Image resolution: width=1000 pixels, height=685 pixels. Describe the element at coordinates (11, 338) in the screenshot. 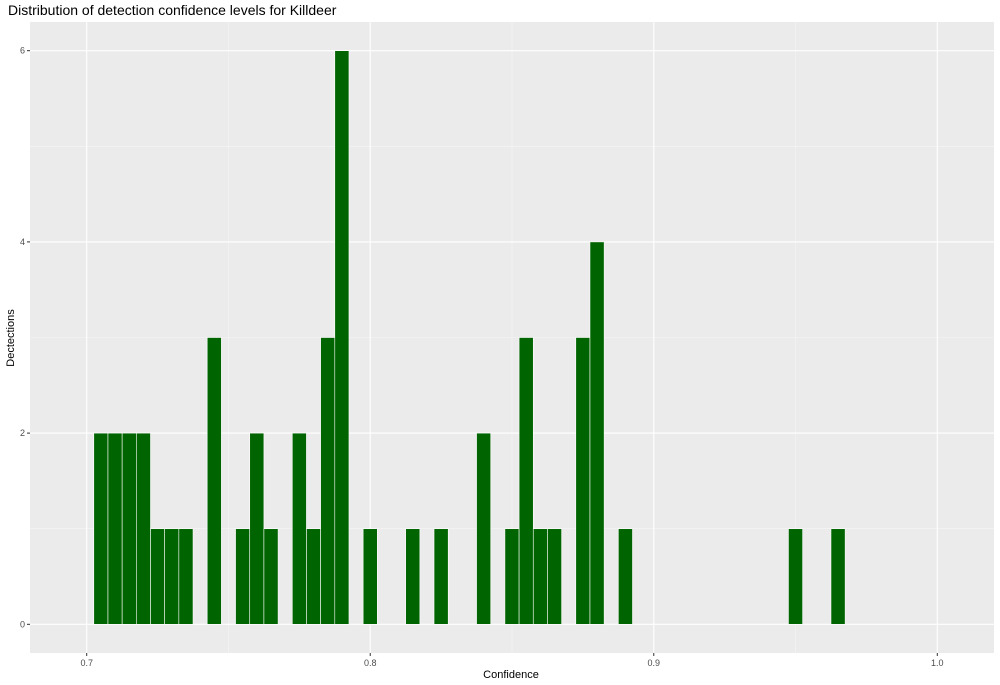

I see `y-axis-title: Dectections` at that location.